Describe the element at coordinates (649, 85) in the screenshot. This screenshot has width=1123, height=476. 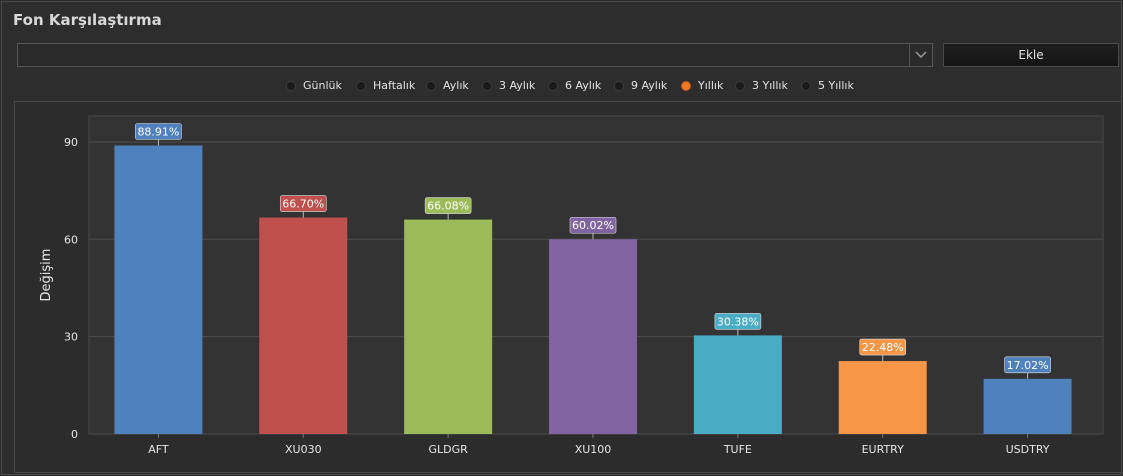
I see `period-label: 9 Aylık` at that location.